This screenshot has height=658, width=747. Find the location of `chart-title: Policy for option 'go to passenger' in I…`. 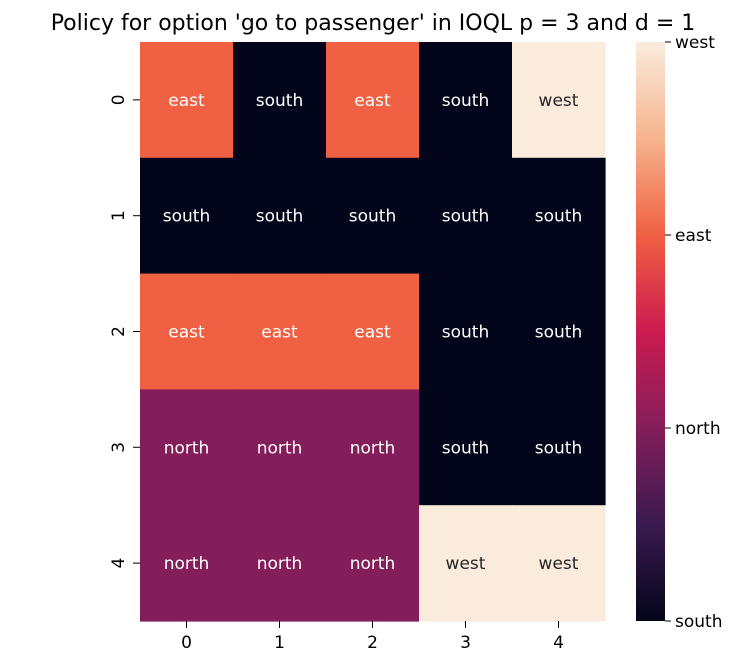

chart-title: Policy for option 'go to passenger' in I… is located at coordinates (373, 23).